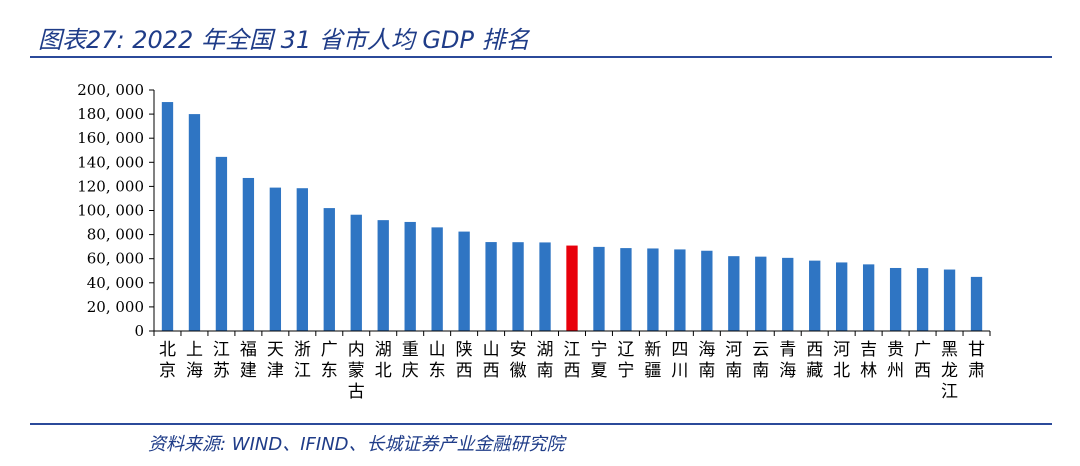 This screenshot has height=466, width=1080. What do you see at coordinates (976, 360) in the screenshot?
I see `x-category-label: 甘肃` at bounding box center [976, 360].